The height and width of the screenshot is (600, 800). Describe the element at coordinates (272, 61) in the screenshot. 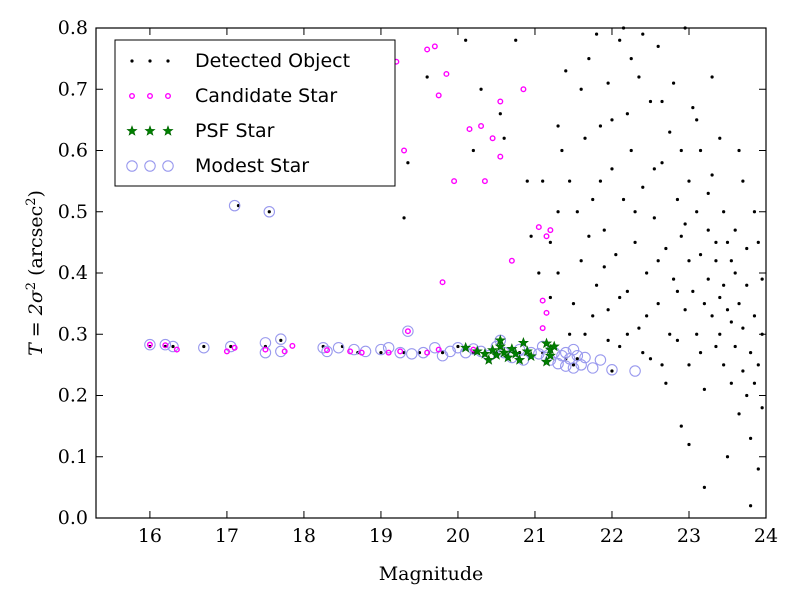

I see `legend-label-detected: Detected Object` at that location.